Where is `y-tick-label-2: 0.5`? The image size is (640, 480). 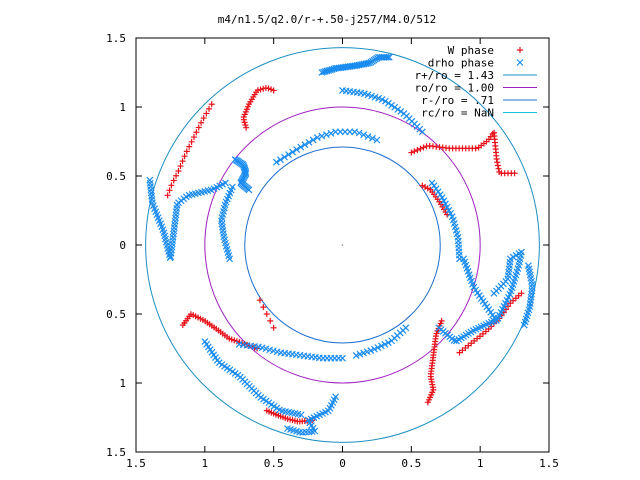 y-tick-label-2: 0.5 is located at coordinates (116, 176).